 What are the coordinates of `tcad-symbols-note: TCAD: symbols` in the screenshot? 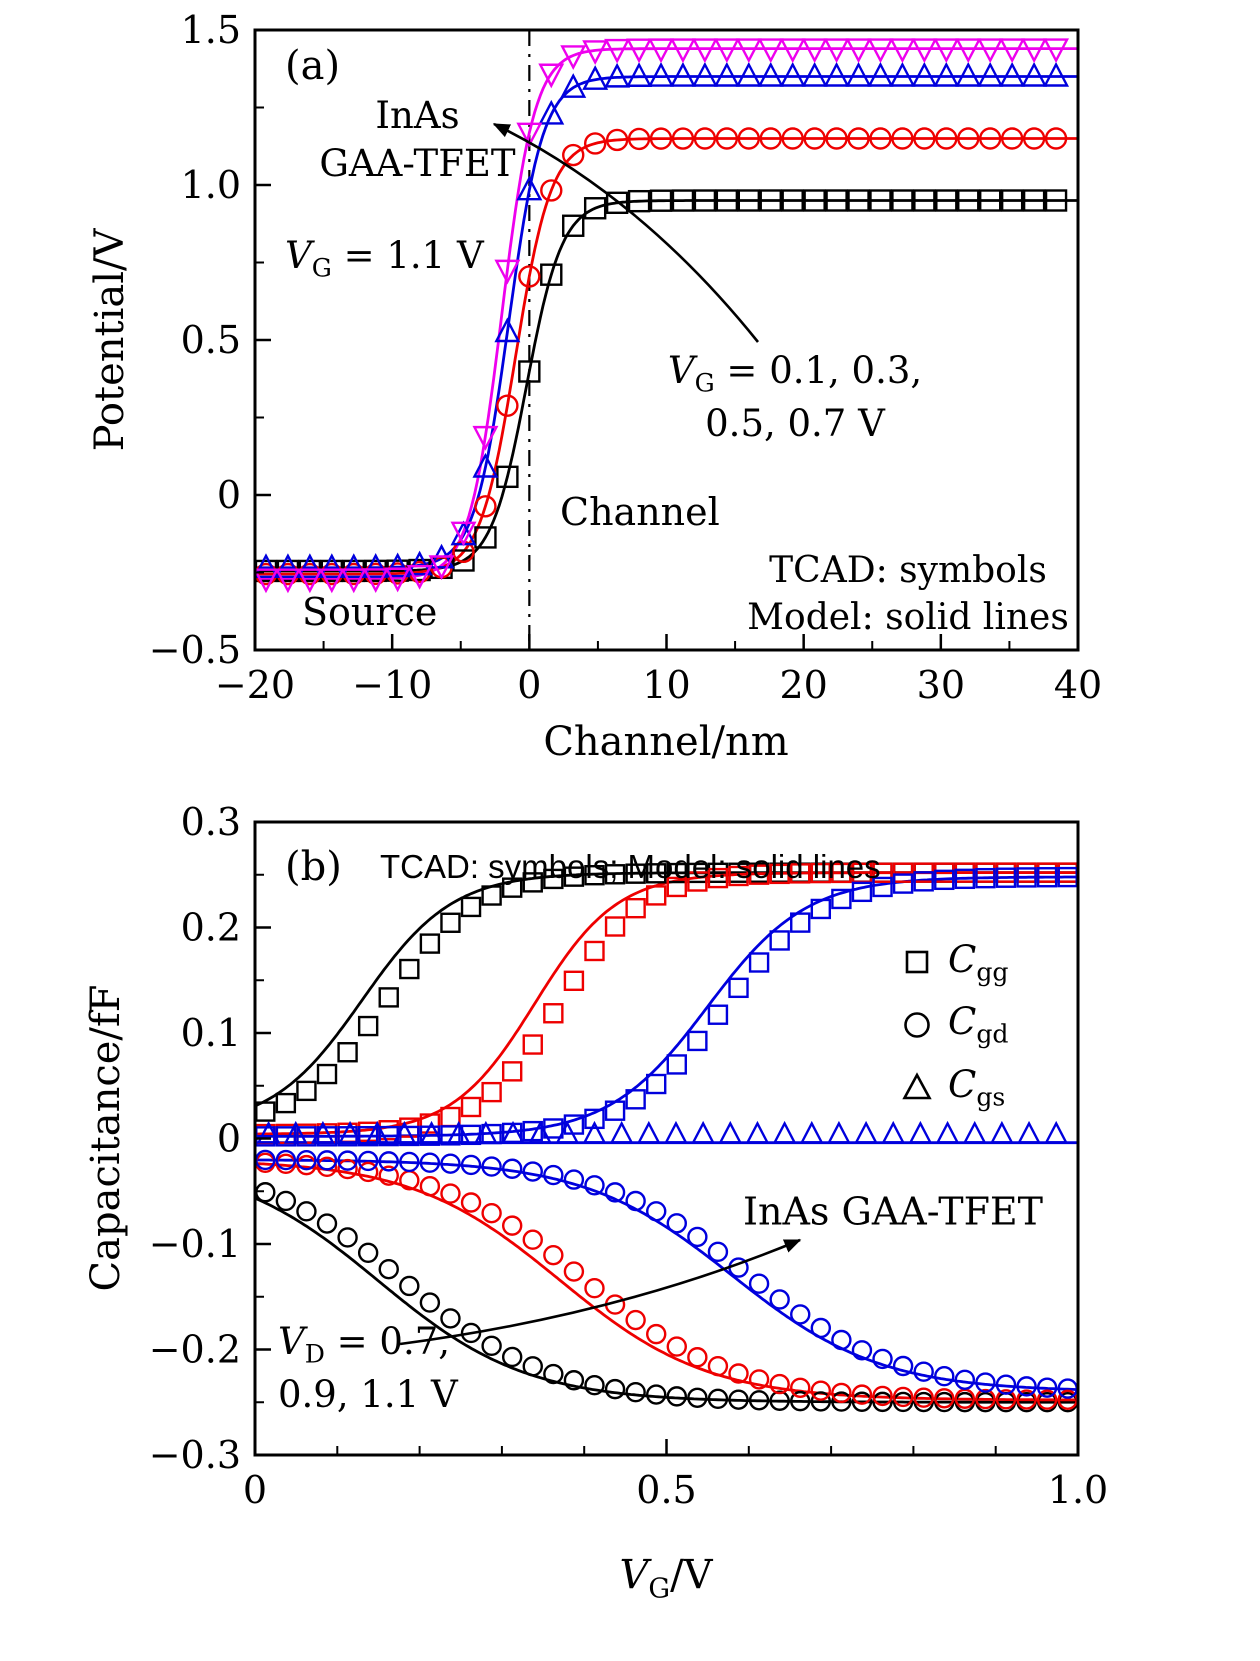 It's located at (908, 570).